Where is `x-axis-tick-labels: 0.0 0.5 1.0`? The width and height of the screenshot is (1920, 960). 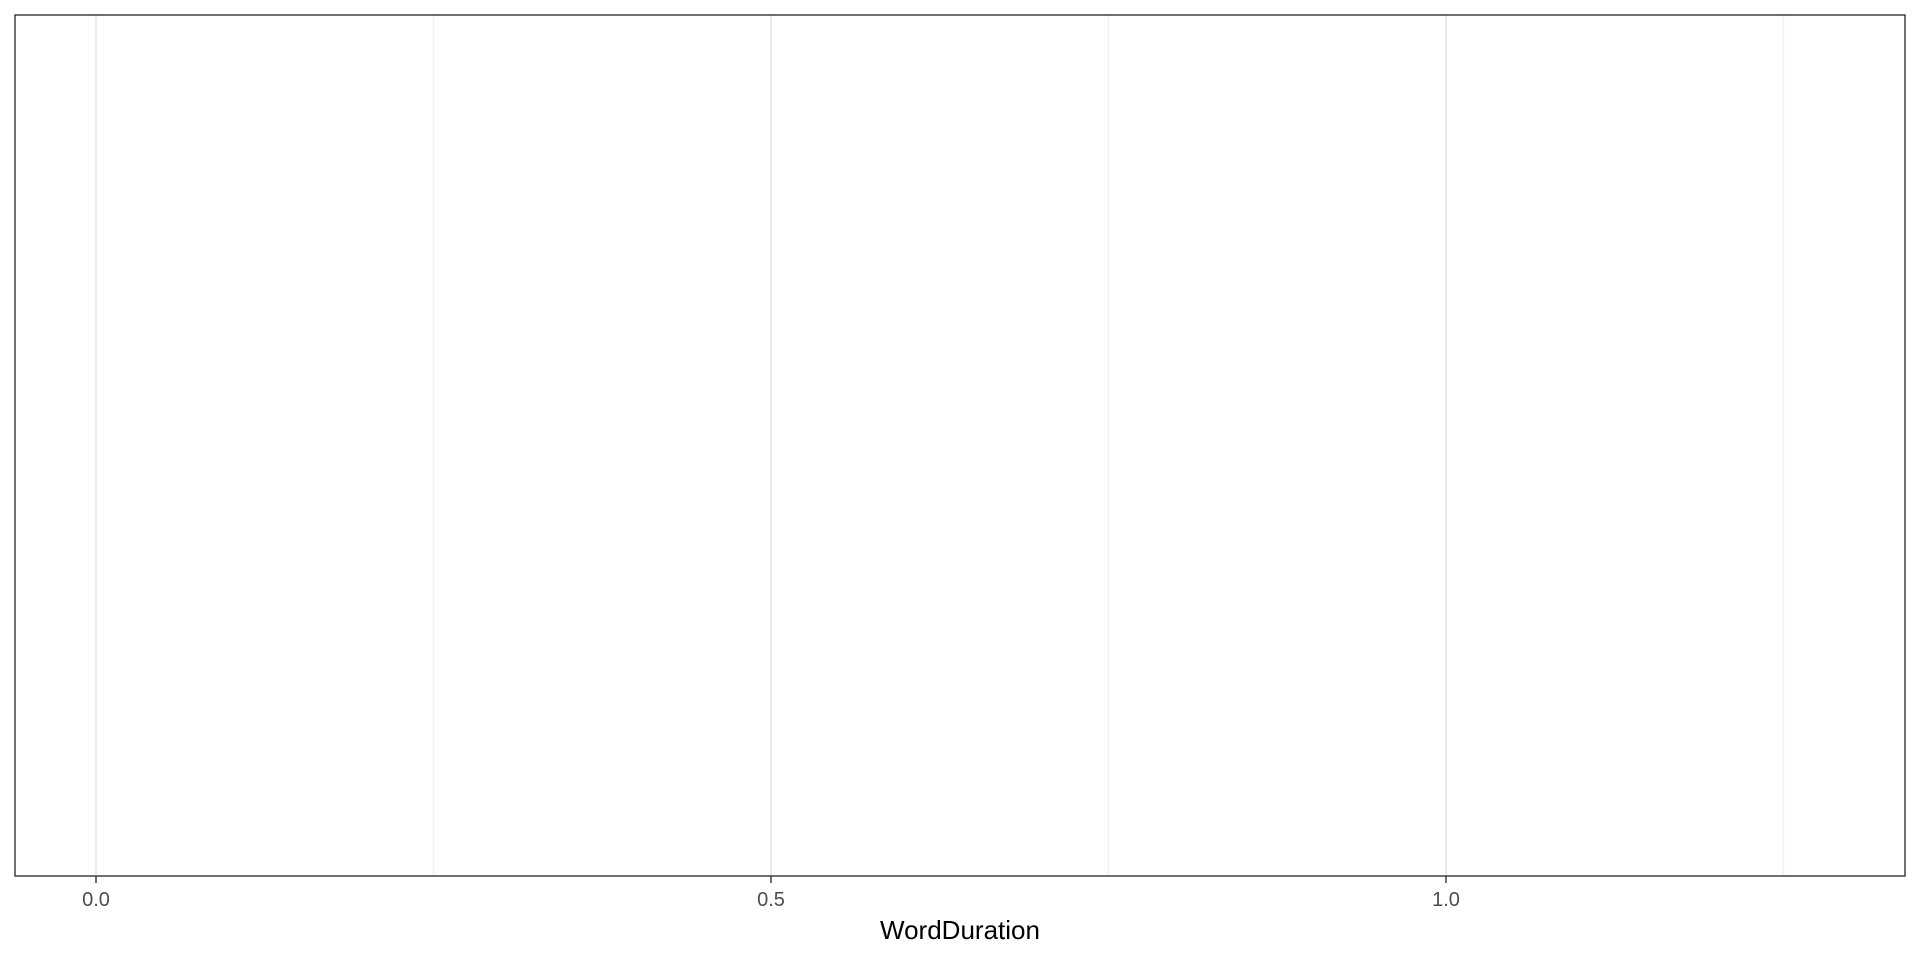 x-axis-tick-labels: 0.0 0.5 1.0 is located at coordinates (771, 900).